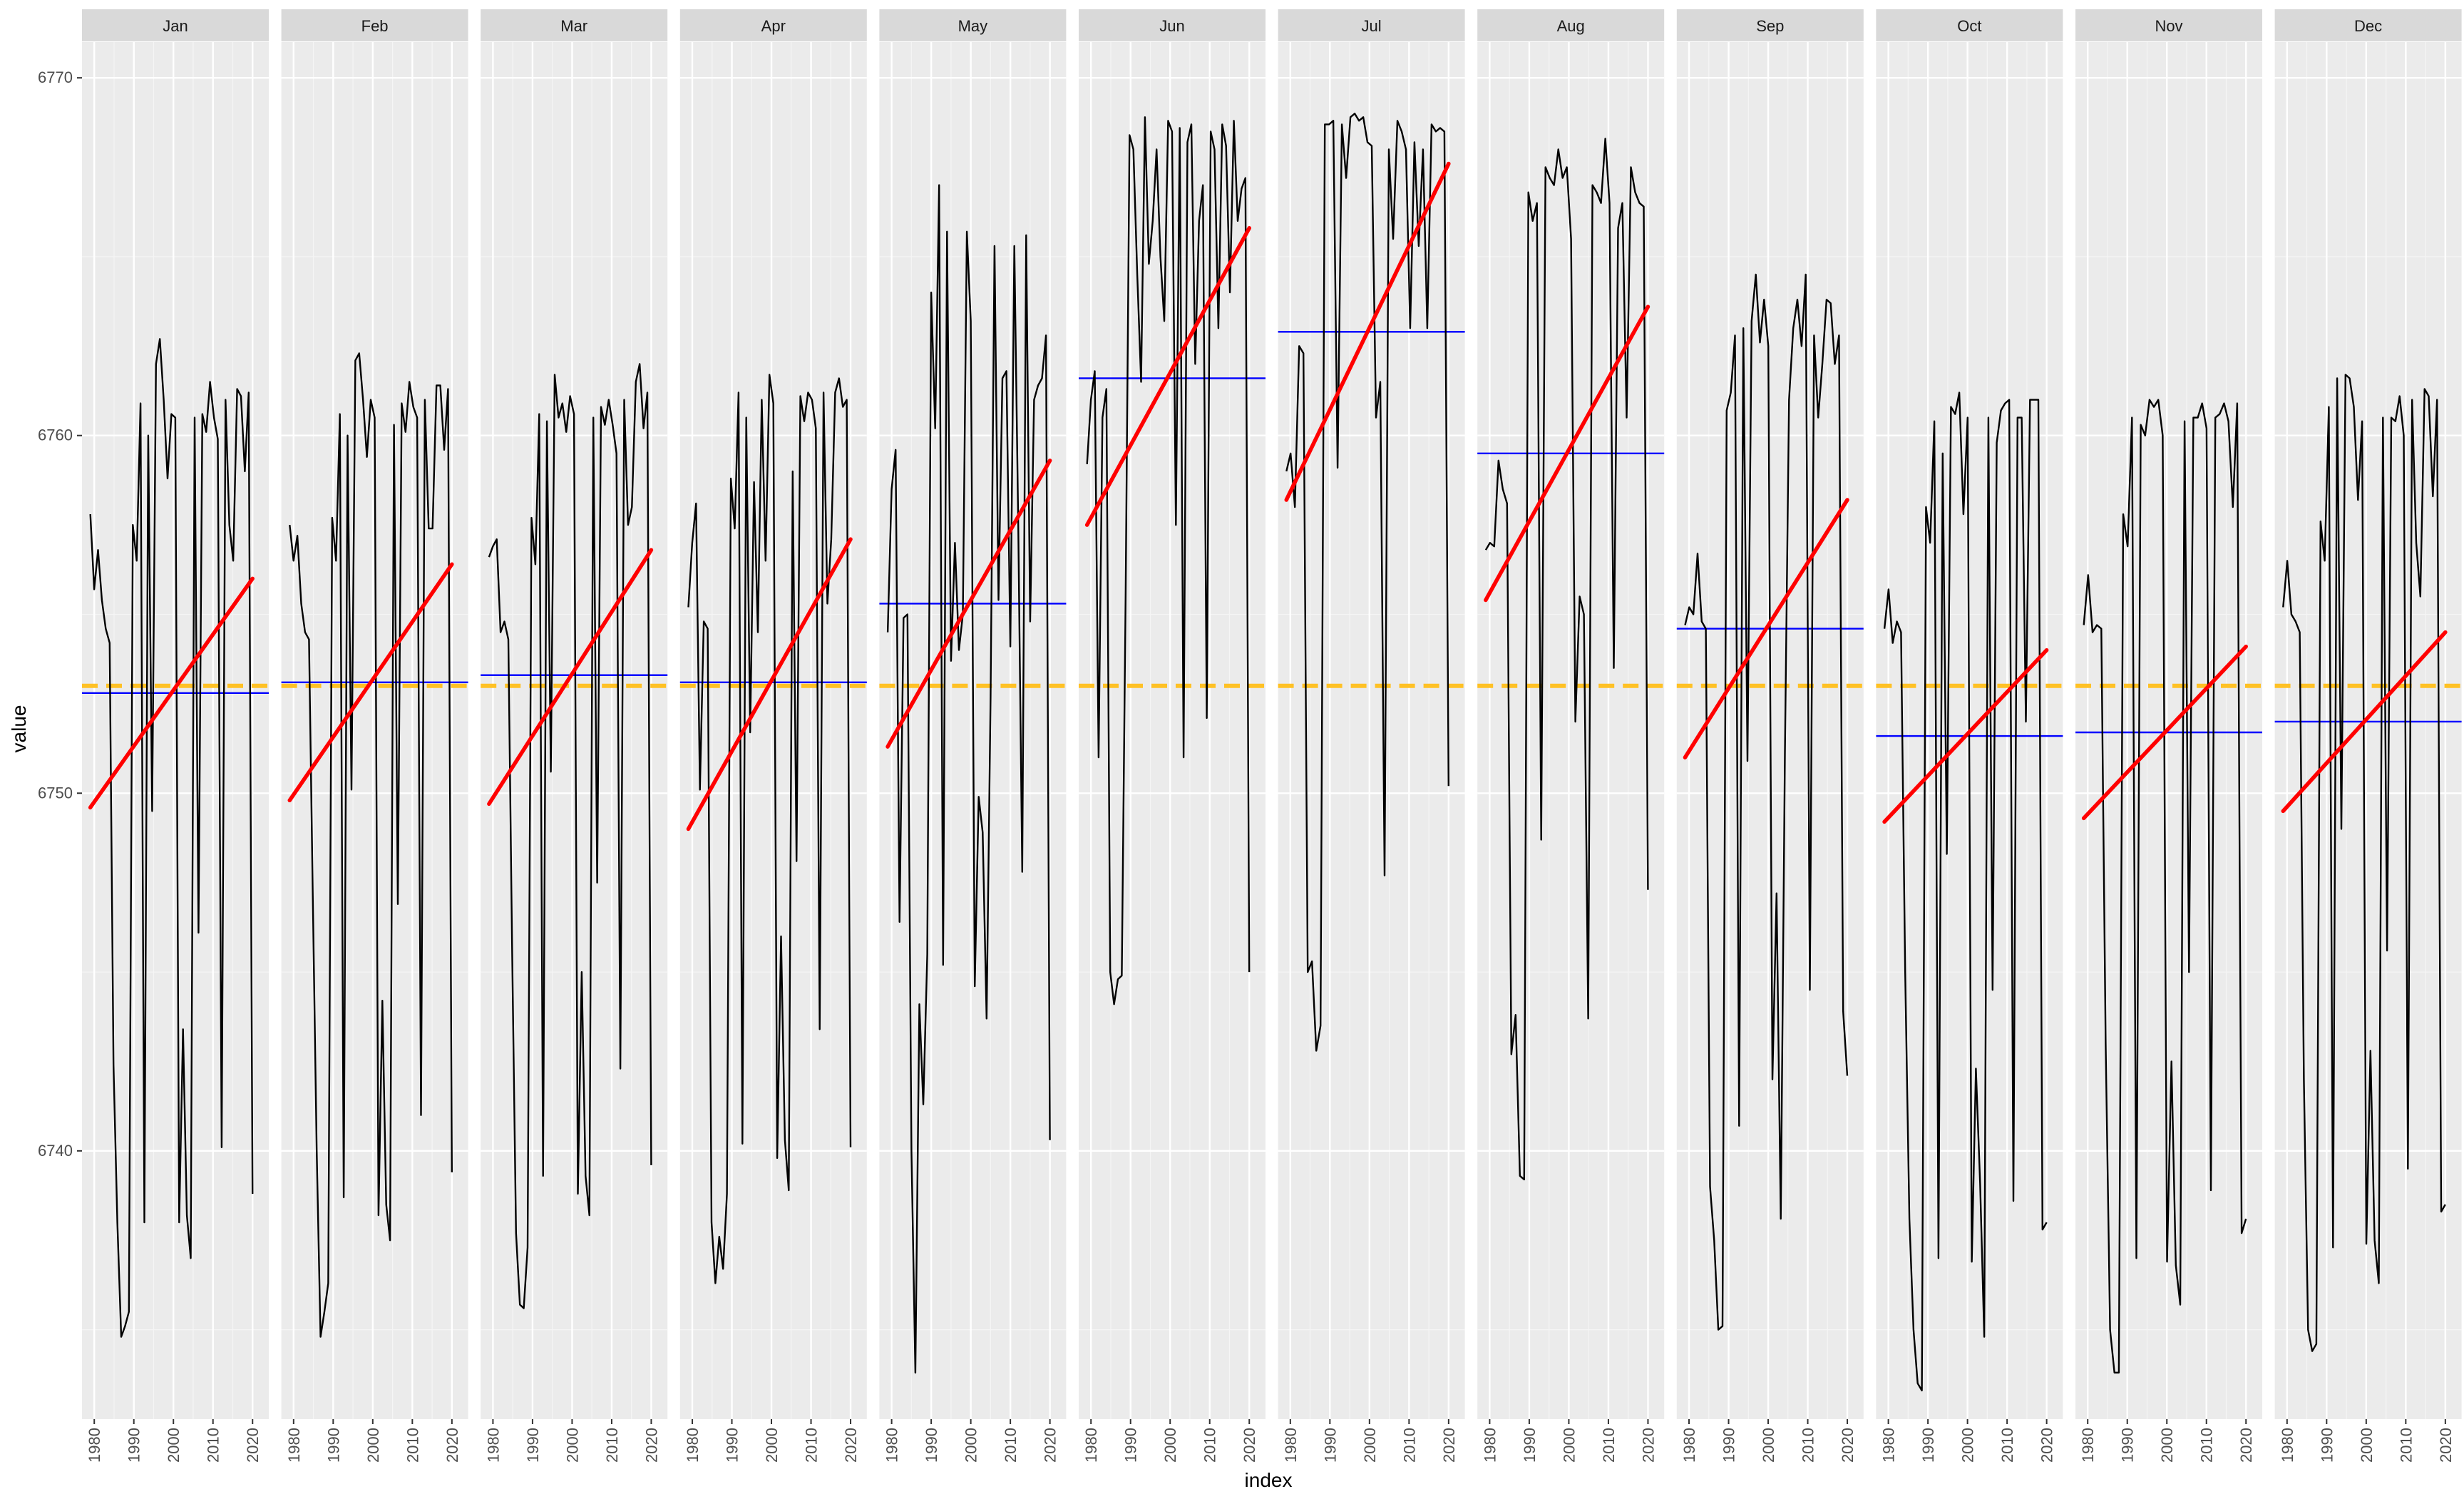  I want to click on facet-strip-label: Mar, so click(573, 26).